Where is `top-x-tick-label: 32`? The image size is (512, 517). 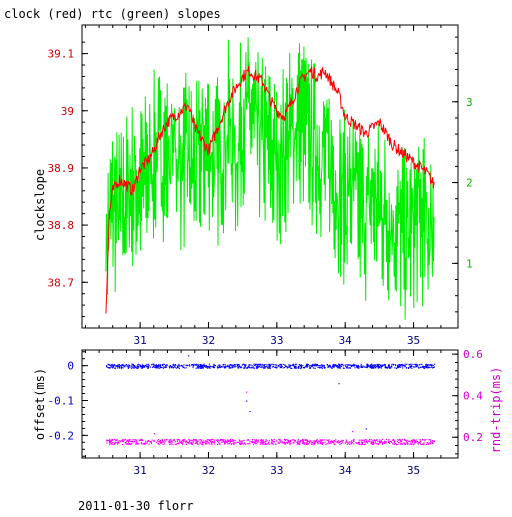 top-x-tick-label: 32 is located at coordinates (208, 340).